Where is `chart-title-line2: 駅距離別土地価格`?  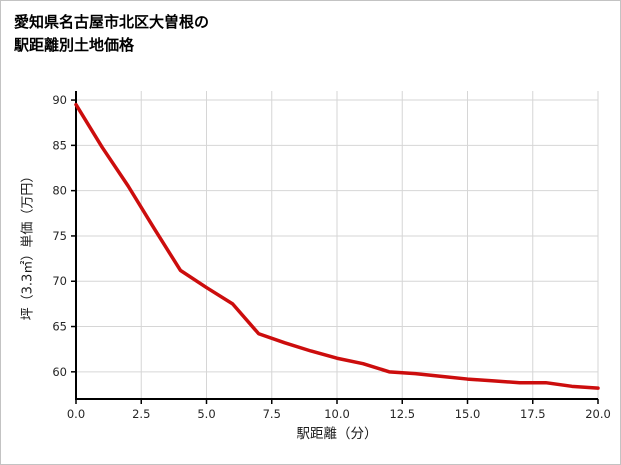 chart-title-line2: 駅距離別土地価格 is located at coordinates (74, 44).